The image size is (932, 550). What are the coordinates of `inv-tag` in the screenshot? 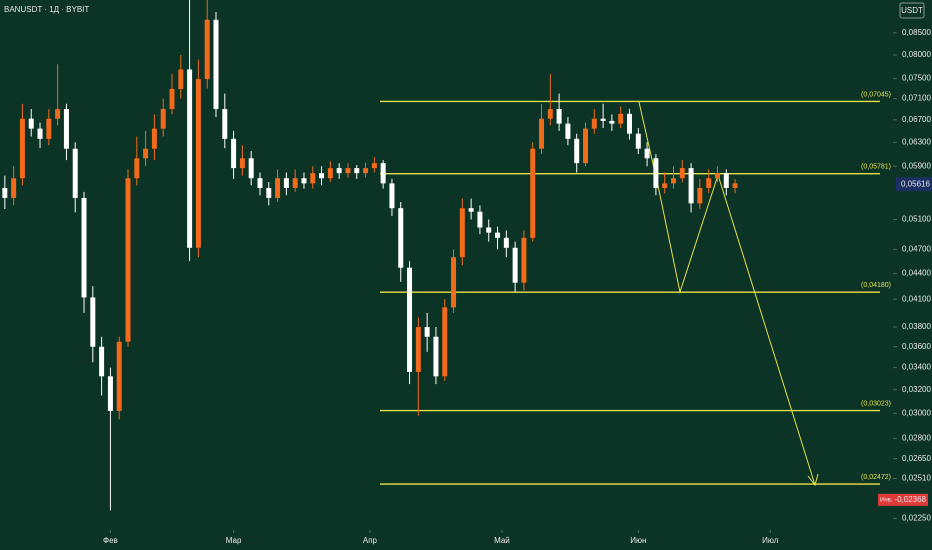 It's located at (903, 499).